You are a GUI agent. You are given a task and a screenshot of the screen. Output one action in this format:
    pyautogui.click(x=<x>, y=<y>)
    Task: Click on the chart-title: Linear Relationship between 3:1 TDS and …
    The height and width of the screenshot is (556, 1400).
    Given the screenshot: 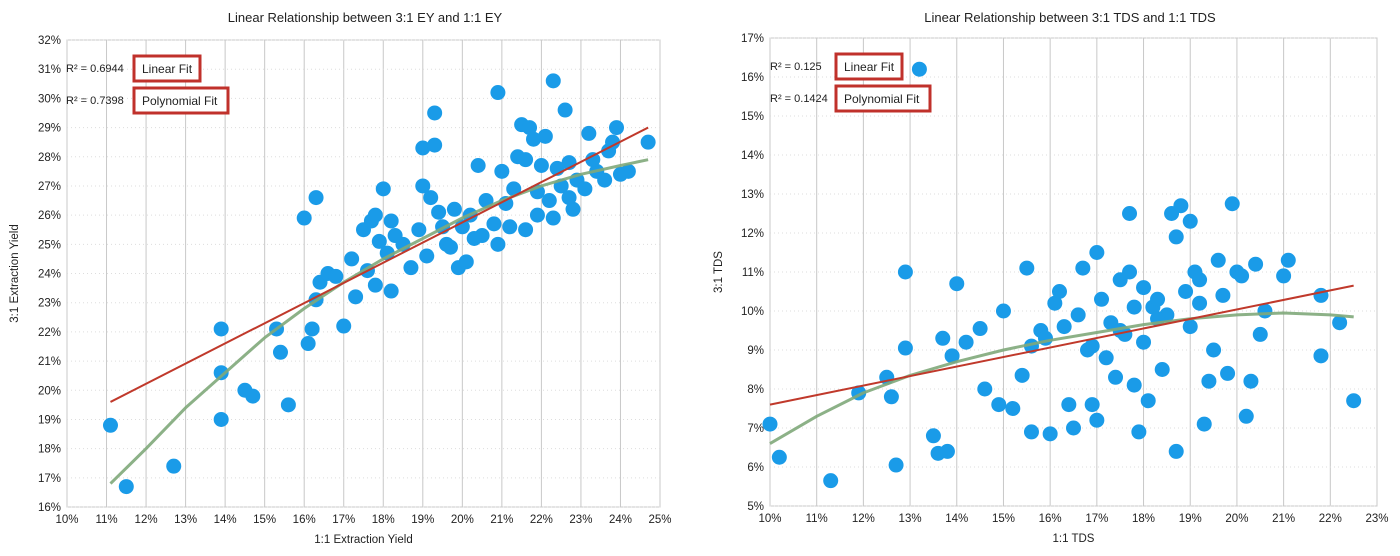 What is the action you would take?
    pyautogui.click(x=1070, y=17)
    